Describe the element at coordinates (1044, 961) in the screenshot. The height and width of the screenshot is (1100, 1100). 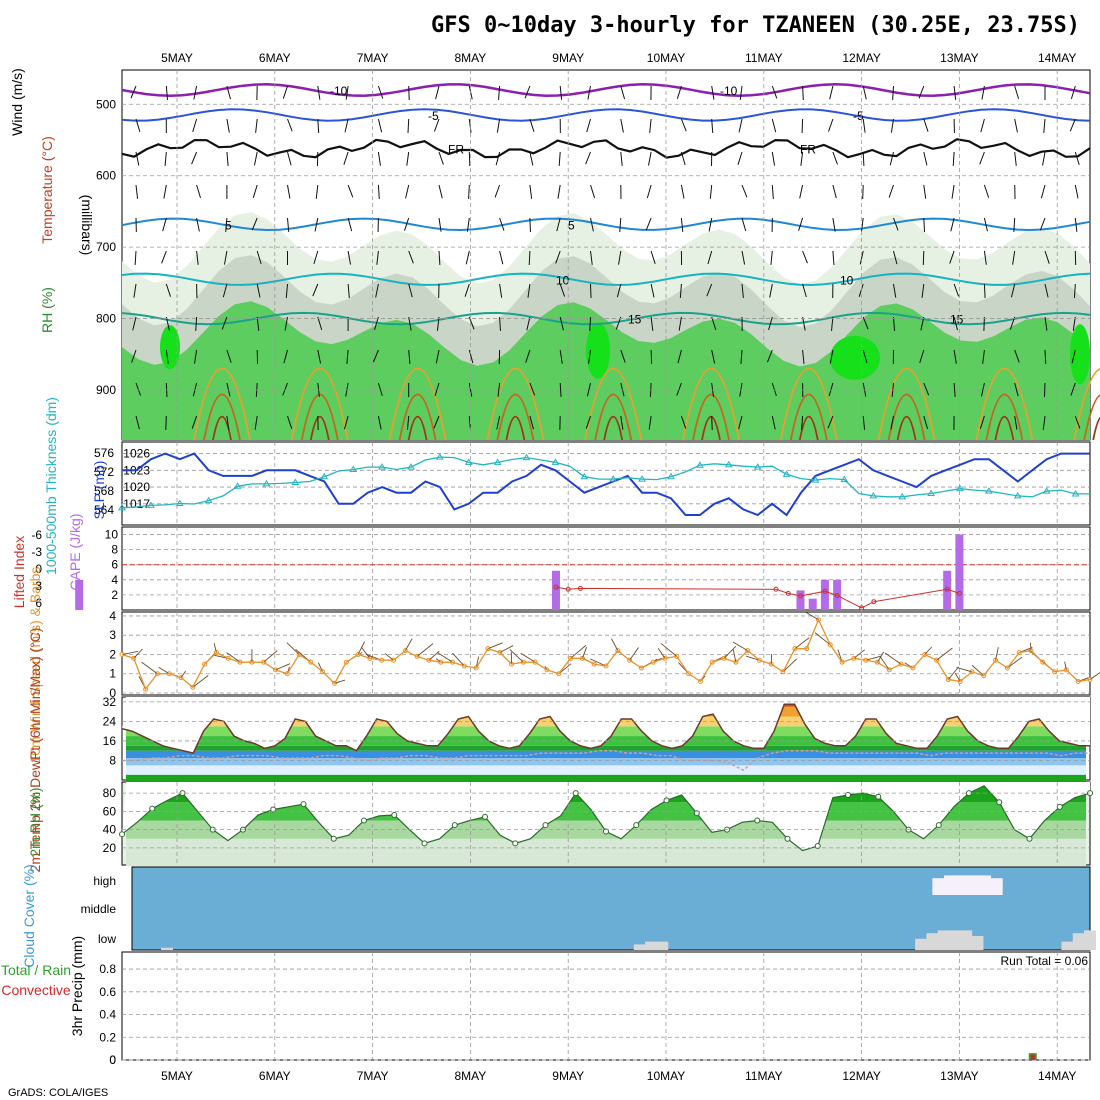
I see `run-total-label: Run Total = 0.06` at that location.